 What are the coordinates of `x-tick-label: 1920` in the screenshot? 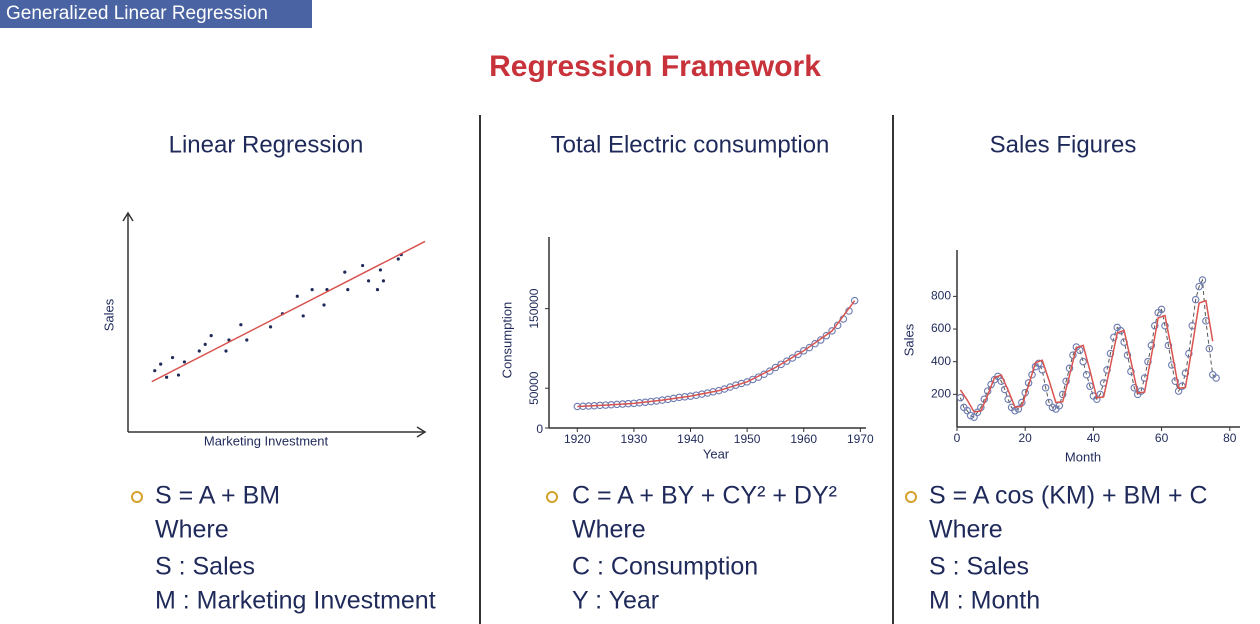 It's located at (577, 439).